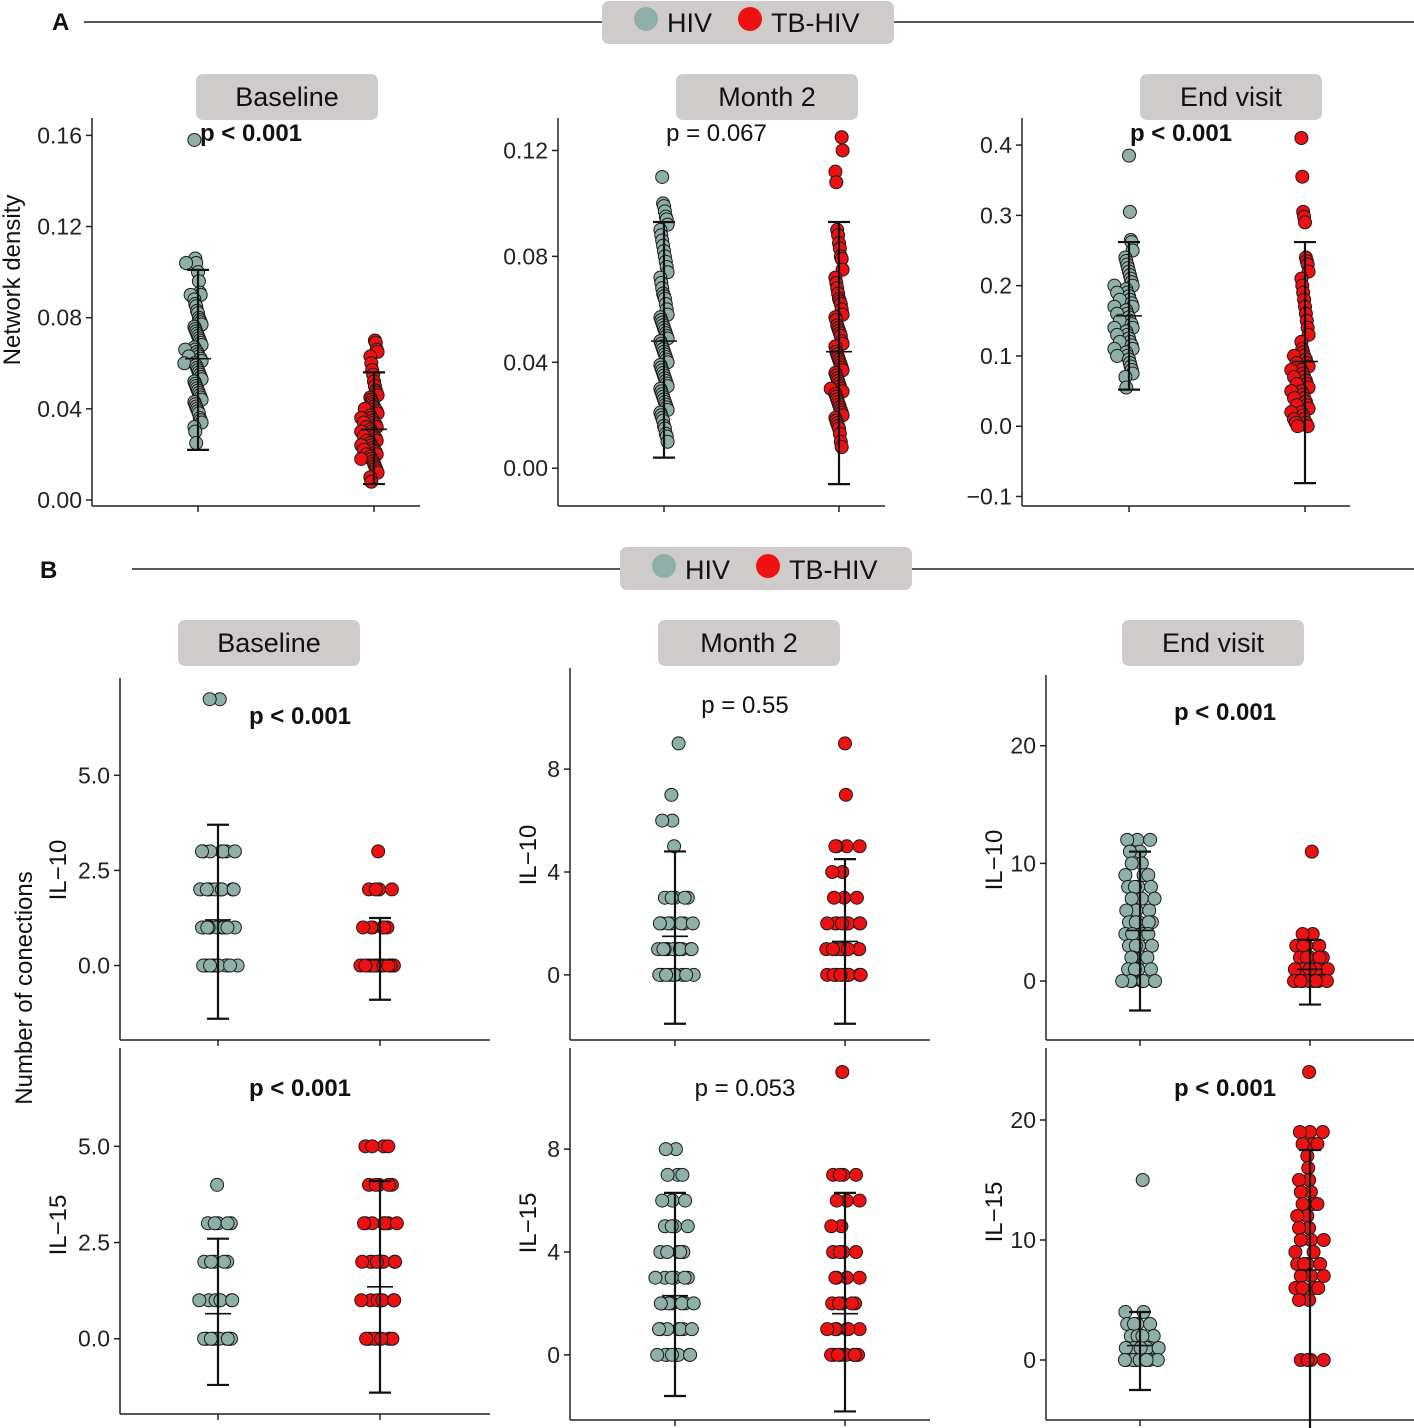 Image resolution: width=1414 pixels, height=1428 pixels. What do you see at coordinates (689, 23) in the screenshot?
I see `legend-hiv-label: HIV` at bounding box center [689, 23].